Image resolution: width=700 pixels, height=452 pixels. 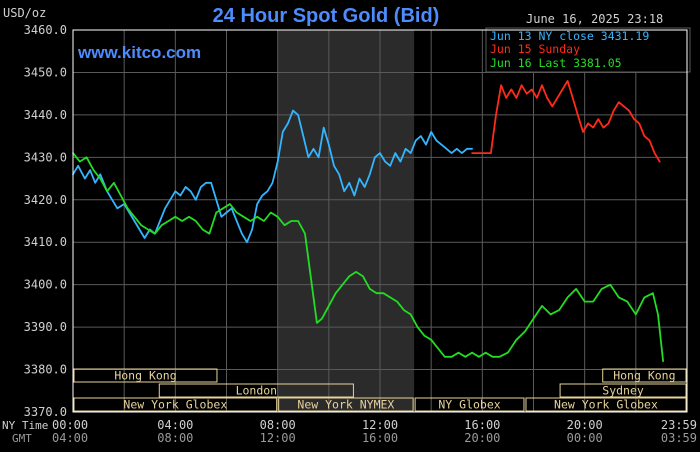 What do you see at coordinates (380, 438) in the screenshot?
I see `x-tick-label-gmt: 16:00` at bounding box center [380, 438].